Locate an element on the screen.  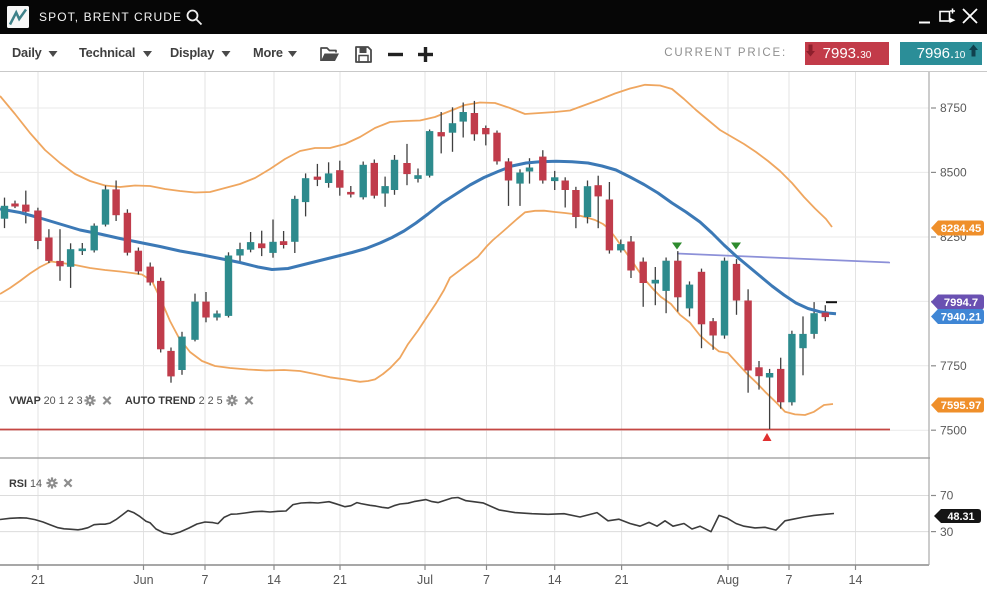
svg-text: VWAP 20 1 2 3 is located at coordinates (46, 401).